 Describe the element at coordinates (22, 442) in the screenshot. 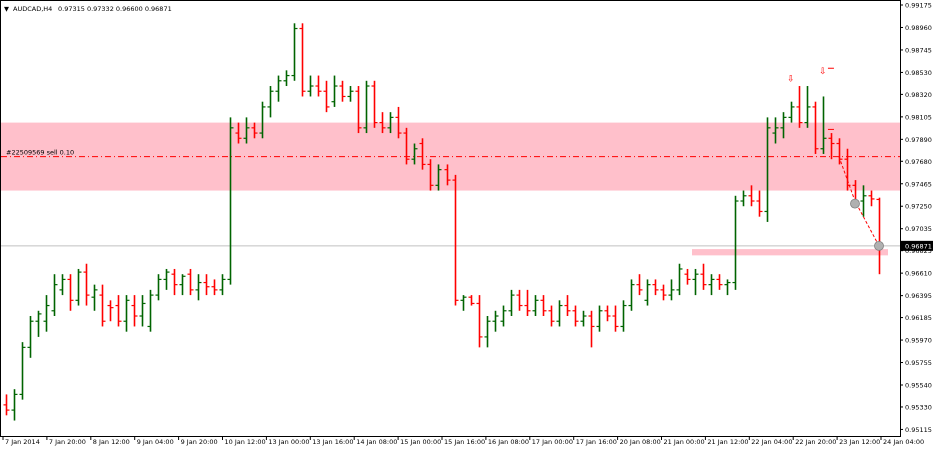

I see `x-tick-label: 7 Jan 2014` at that location.